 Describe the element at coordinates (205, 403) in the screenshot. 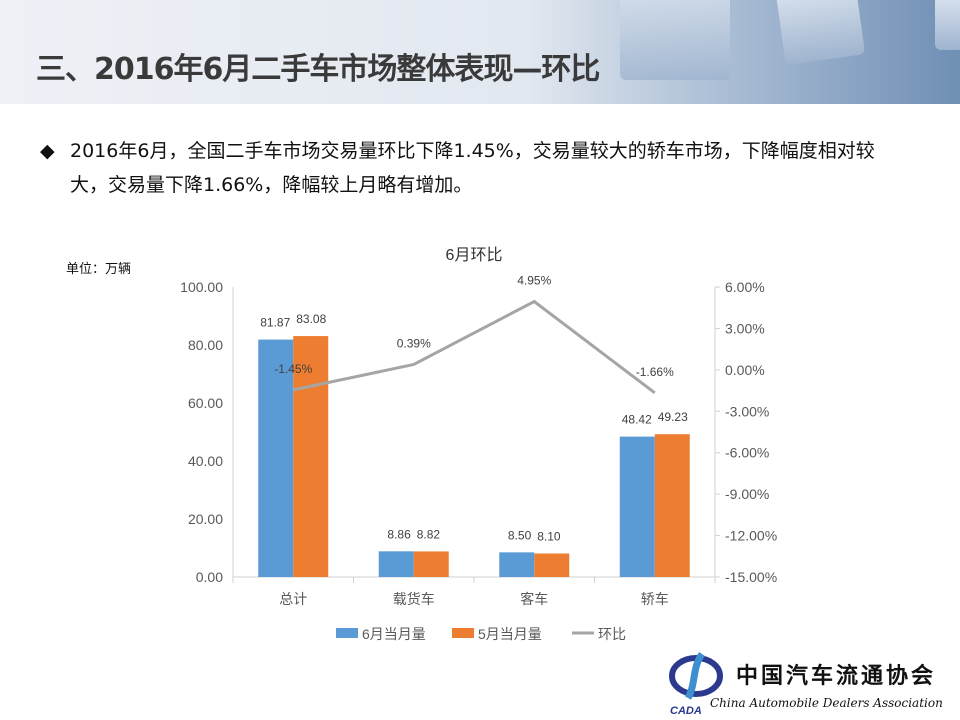

I see `left-tick-label: 60.00` at that location.